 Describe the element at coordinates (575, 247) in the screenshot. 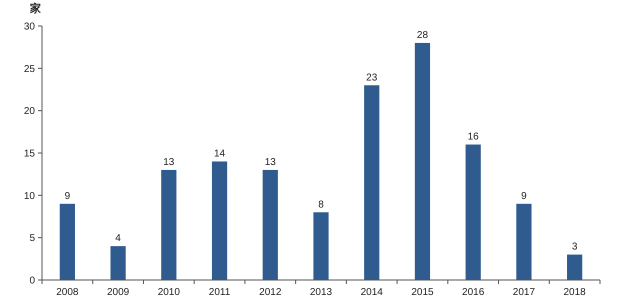

I see `data-label: 3` at that location.